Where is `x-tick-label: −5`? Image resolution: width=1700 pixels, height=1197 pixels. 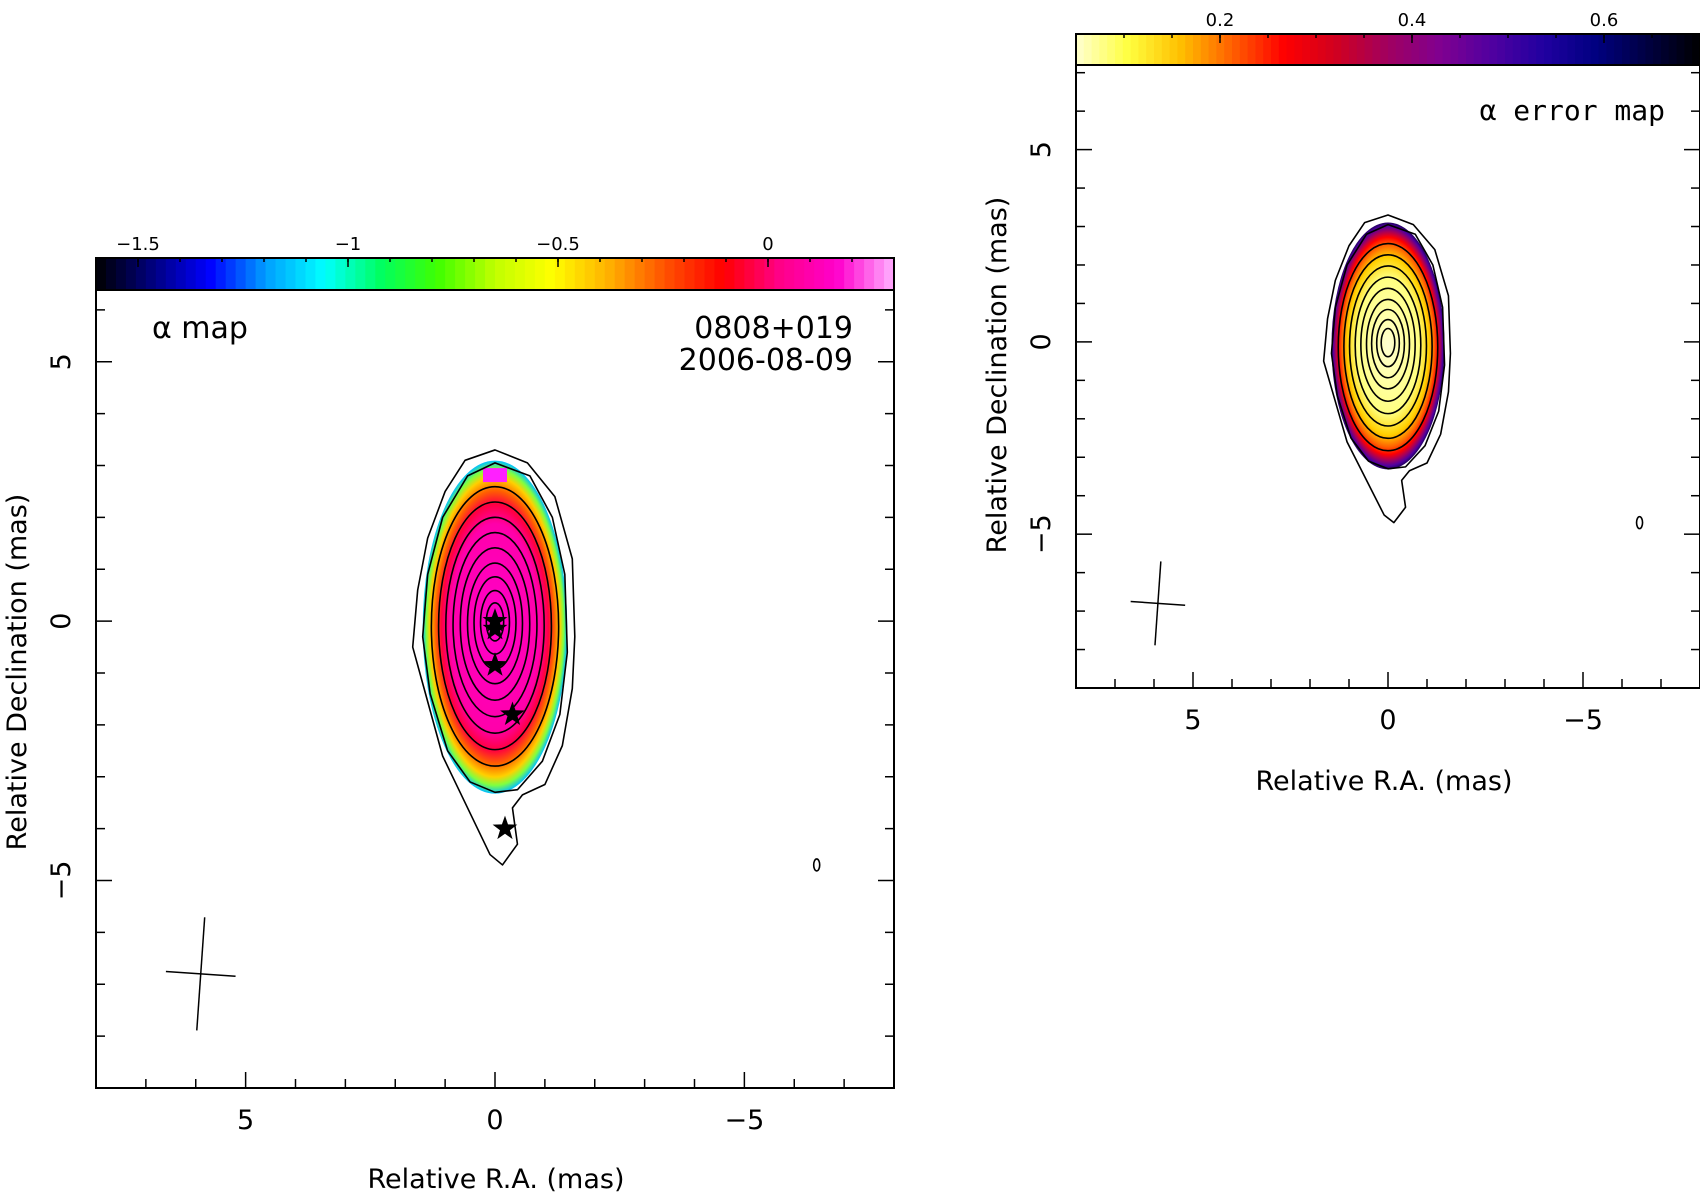 x-tick-label: −5 is located at coordinates (744, 1120).